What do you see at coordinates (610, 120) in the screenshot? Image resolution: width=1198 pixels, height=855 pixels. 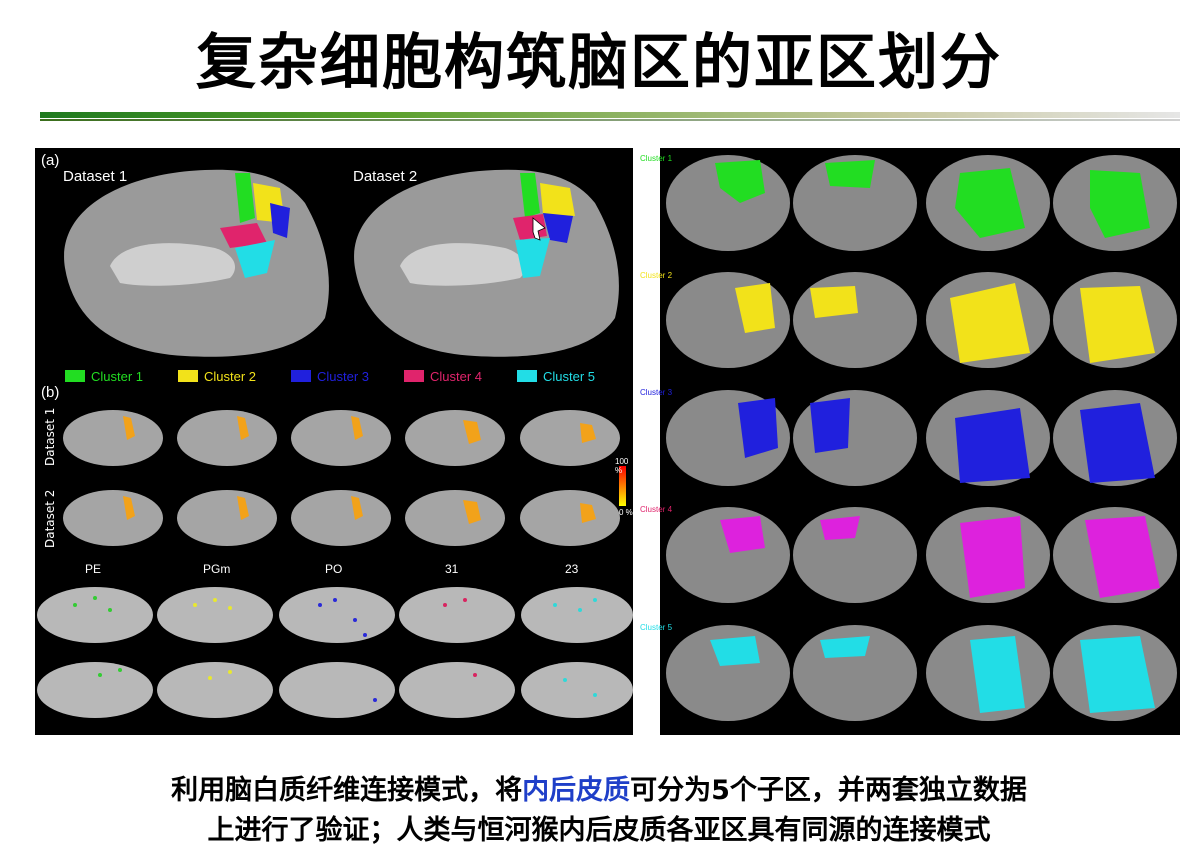 I see `title-divider-shadow` at bounding box center [610, 120].